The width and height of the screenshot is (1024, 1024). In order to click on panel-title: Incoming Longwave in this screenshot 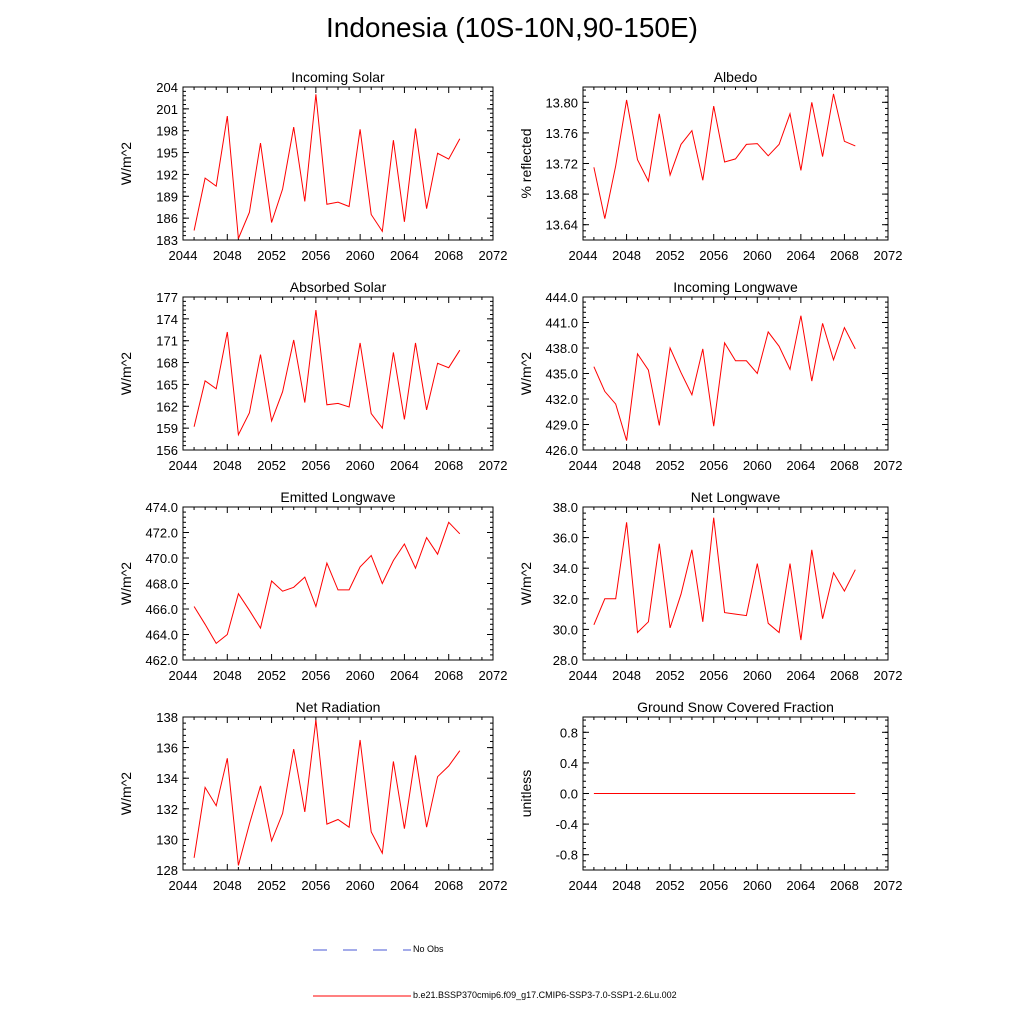, I will do `click(735, 287)`.